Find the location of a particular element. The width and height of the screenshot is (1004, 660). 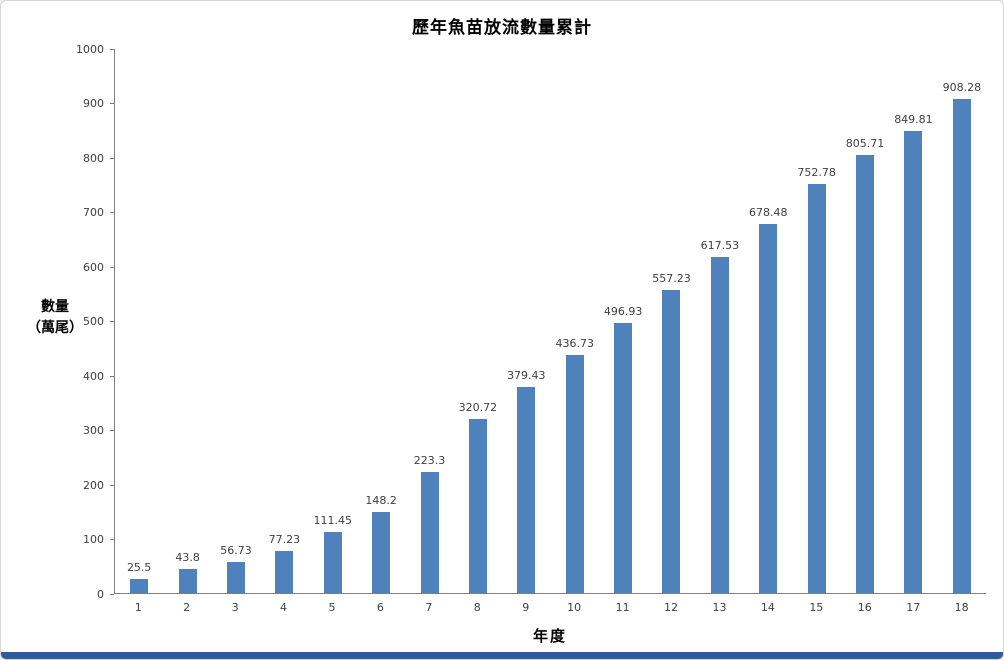

bar-value-label: 43.8 is located at coordinates (187, 558).